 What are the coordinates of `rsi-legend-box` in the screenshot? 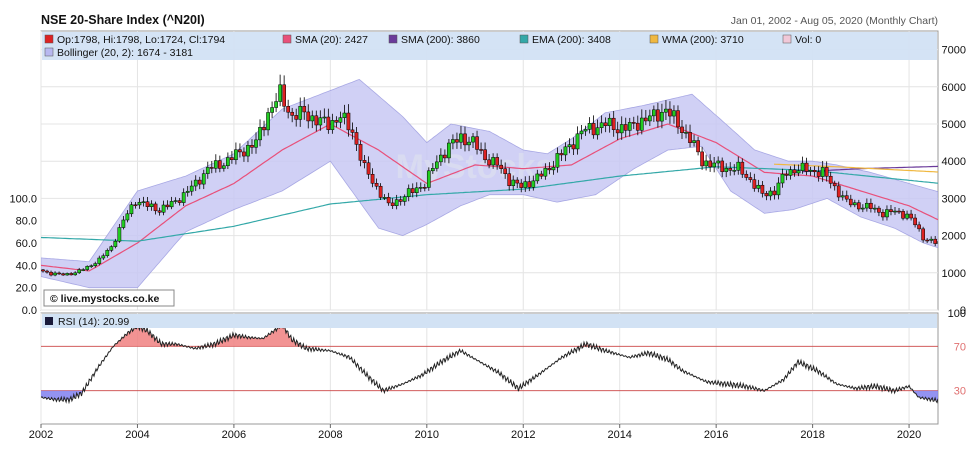 It's located at (489, 321).